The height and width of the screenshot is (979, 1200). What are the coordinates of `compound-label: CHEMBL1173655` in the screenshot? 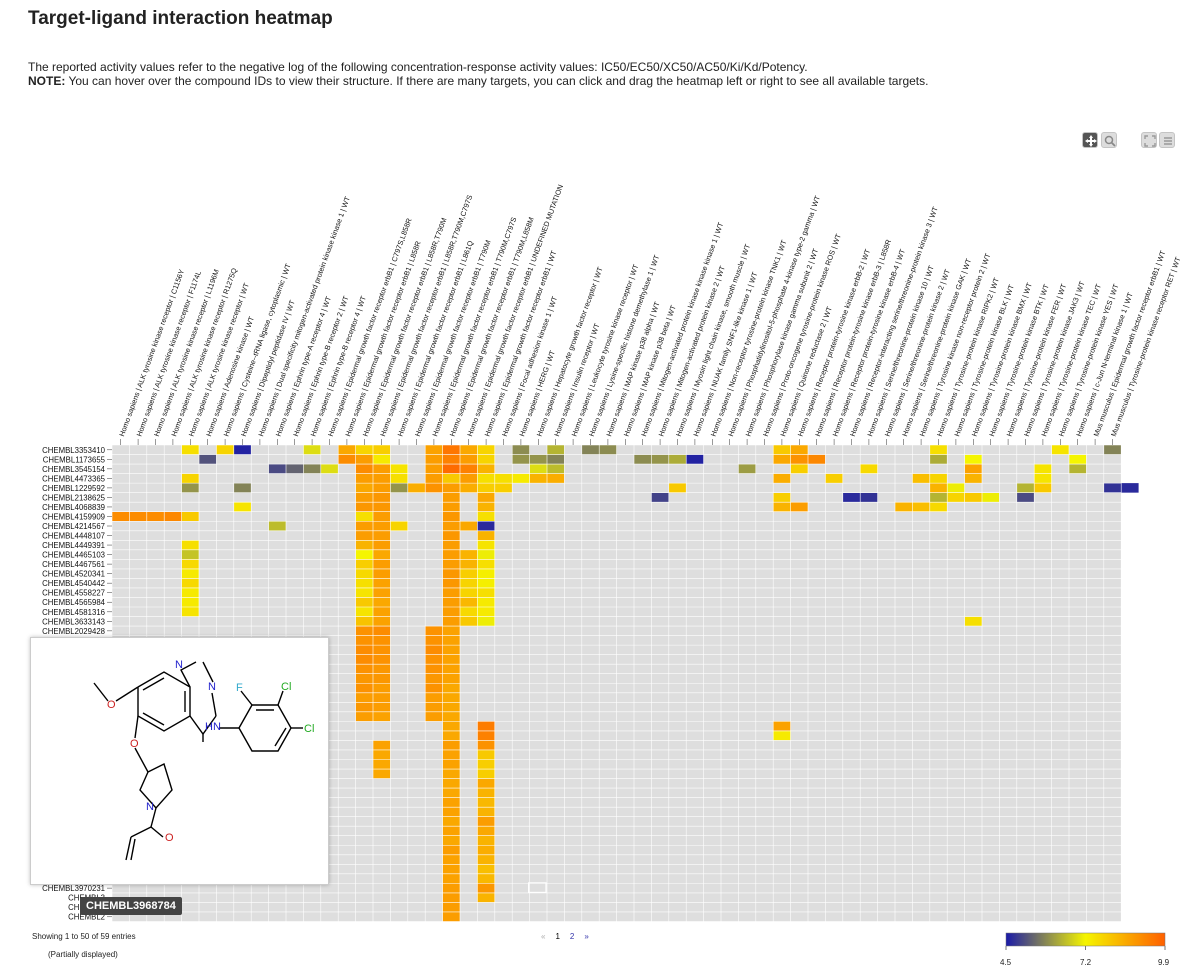 It's located at (74, 459).